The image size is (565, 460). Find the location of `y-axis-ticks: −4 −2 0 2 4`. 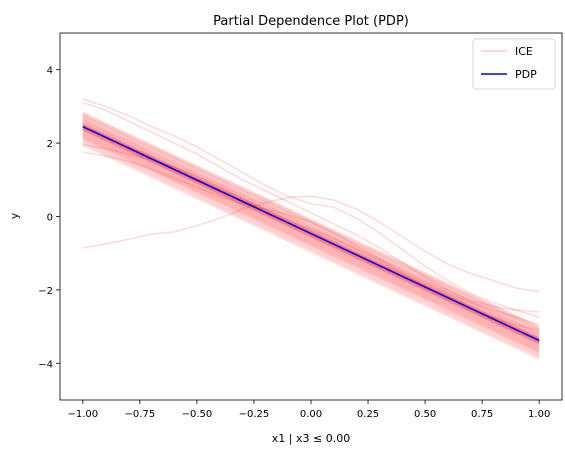

y-axis-ticks: −4 −2 0 2 4 is located at coordinates (49, 218).